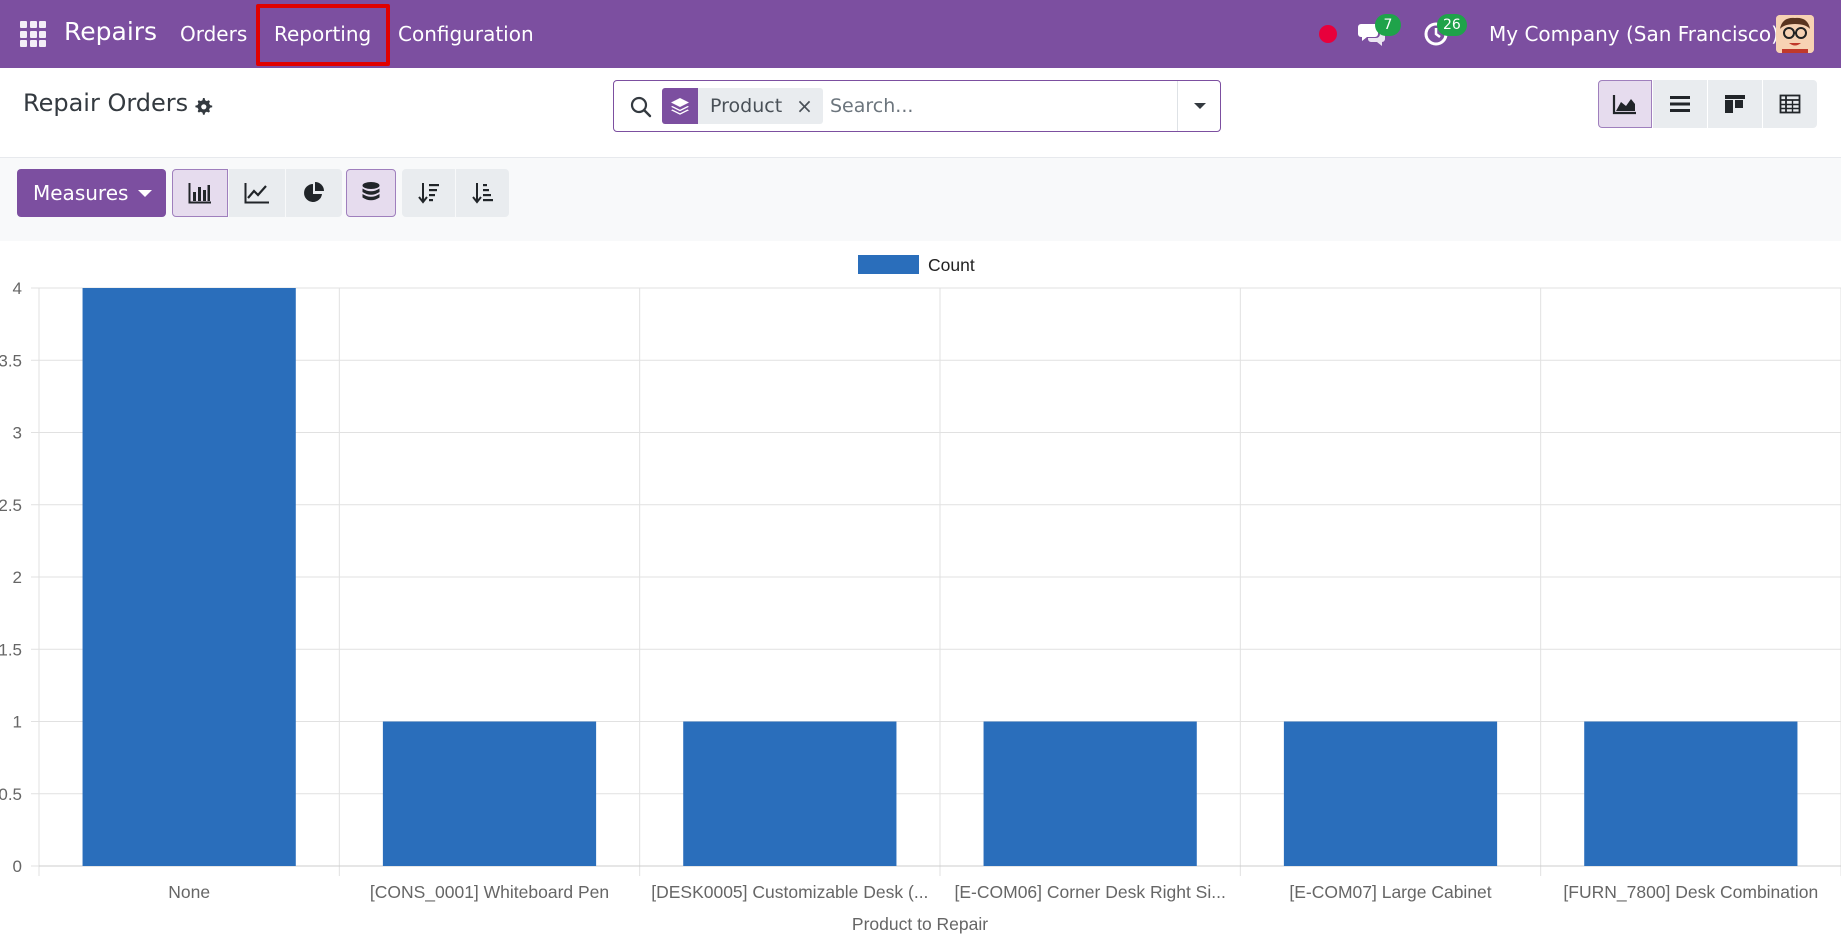 The height and width of the screenshot is (943, 1841). What do you see at coordinates (1388, 25) in the screenshot?
I see `messages-count-badge: 7` at bounding box center [1388, 25].